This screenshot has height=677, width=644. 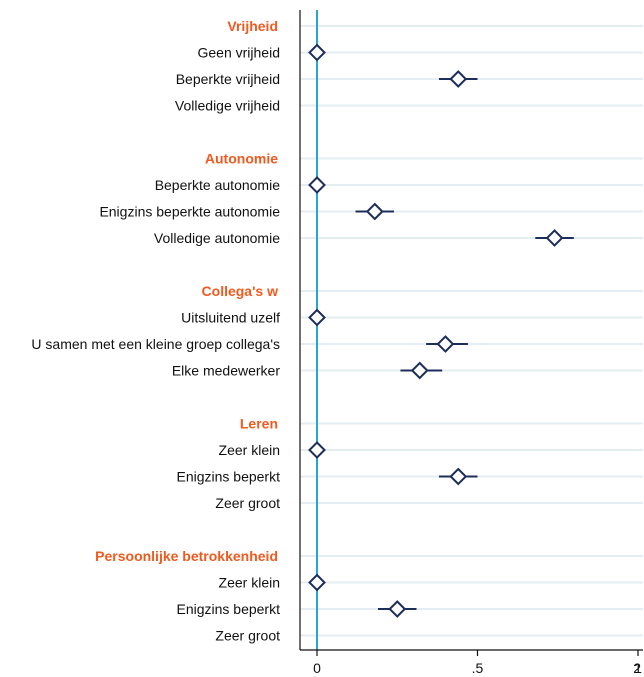 I want to click on category-label: Uitsluitend uzelf, so click(x=230, y=318).